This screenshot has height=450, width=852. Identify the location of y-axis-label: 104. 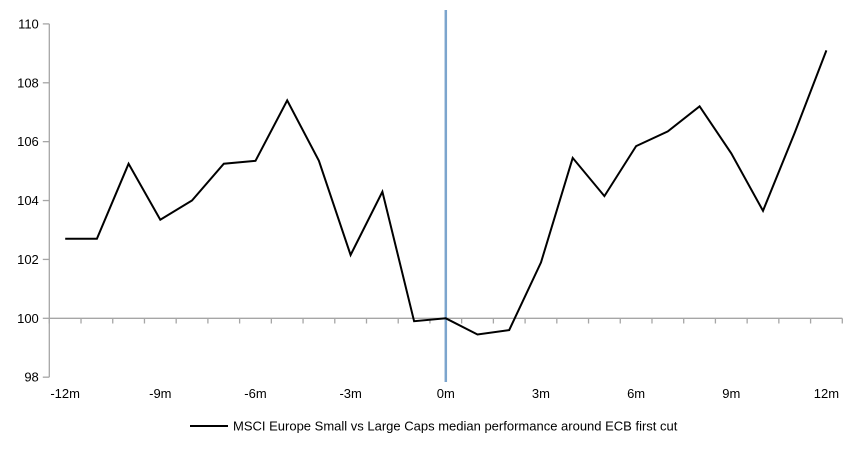
(28, 200).